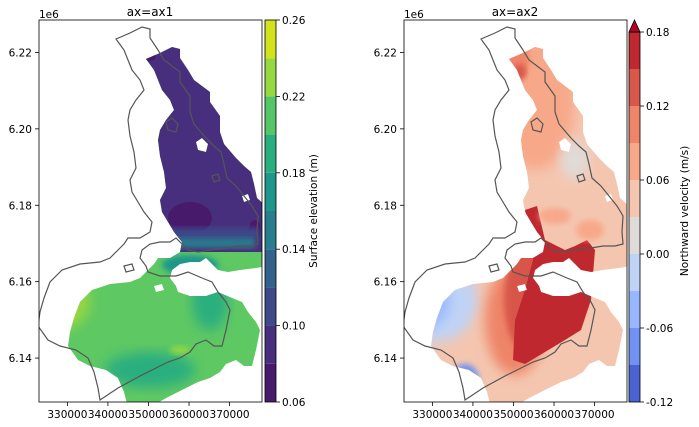 The height and width of the screenshot is (427, 699). What do you see at coordinates (385, 206) in the screenshot?
I see `right-y-tick-label: 6.18` at bounding box center [385, 206].